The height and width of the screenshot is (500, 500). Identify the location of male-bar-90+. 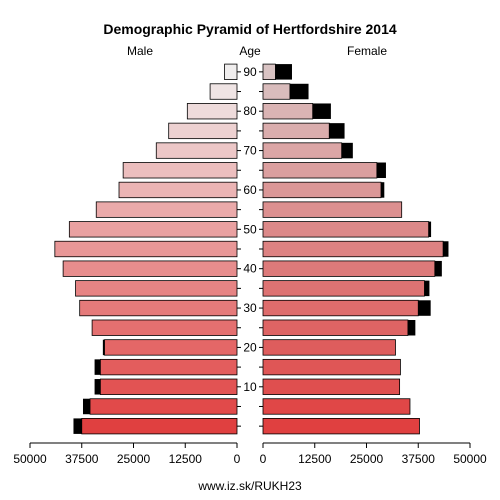
(231, 71).